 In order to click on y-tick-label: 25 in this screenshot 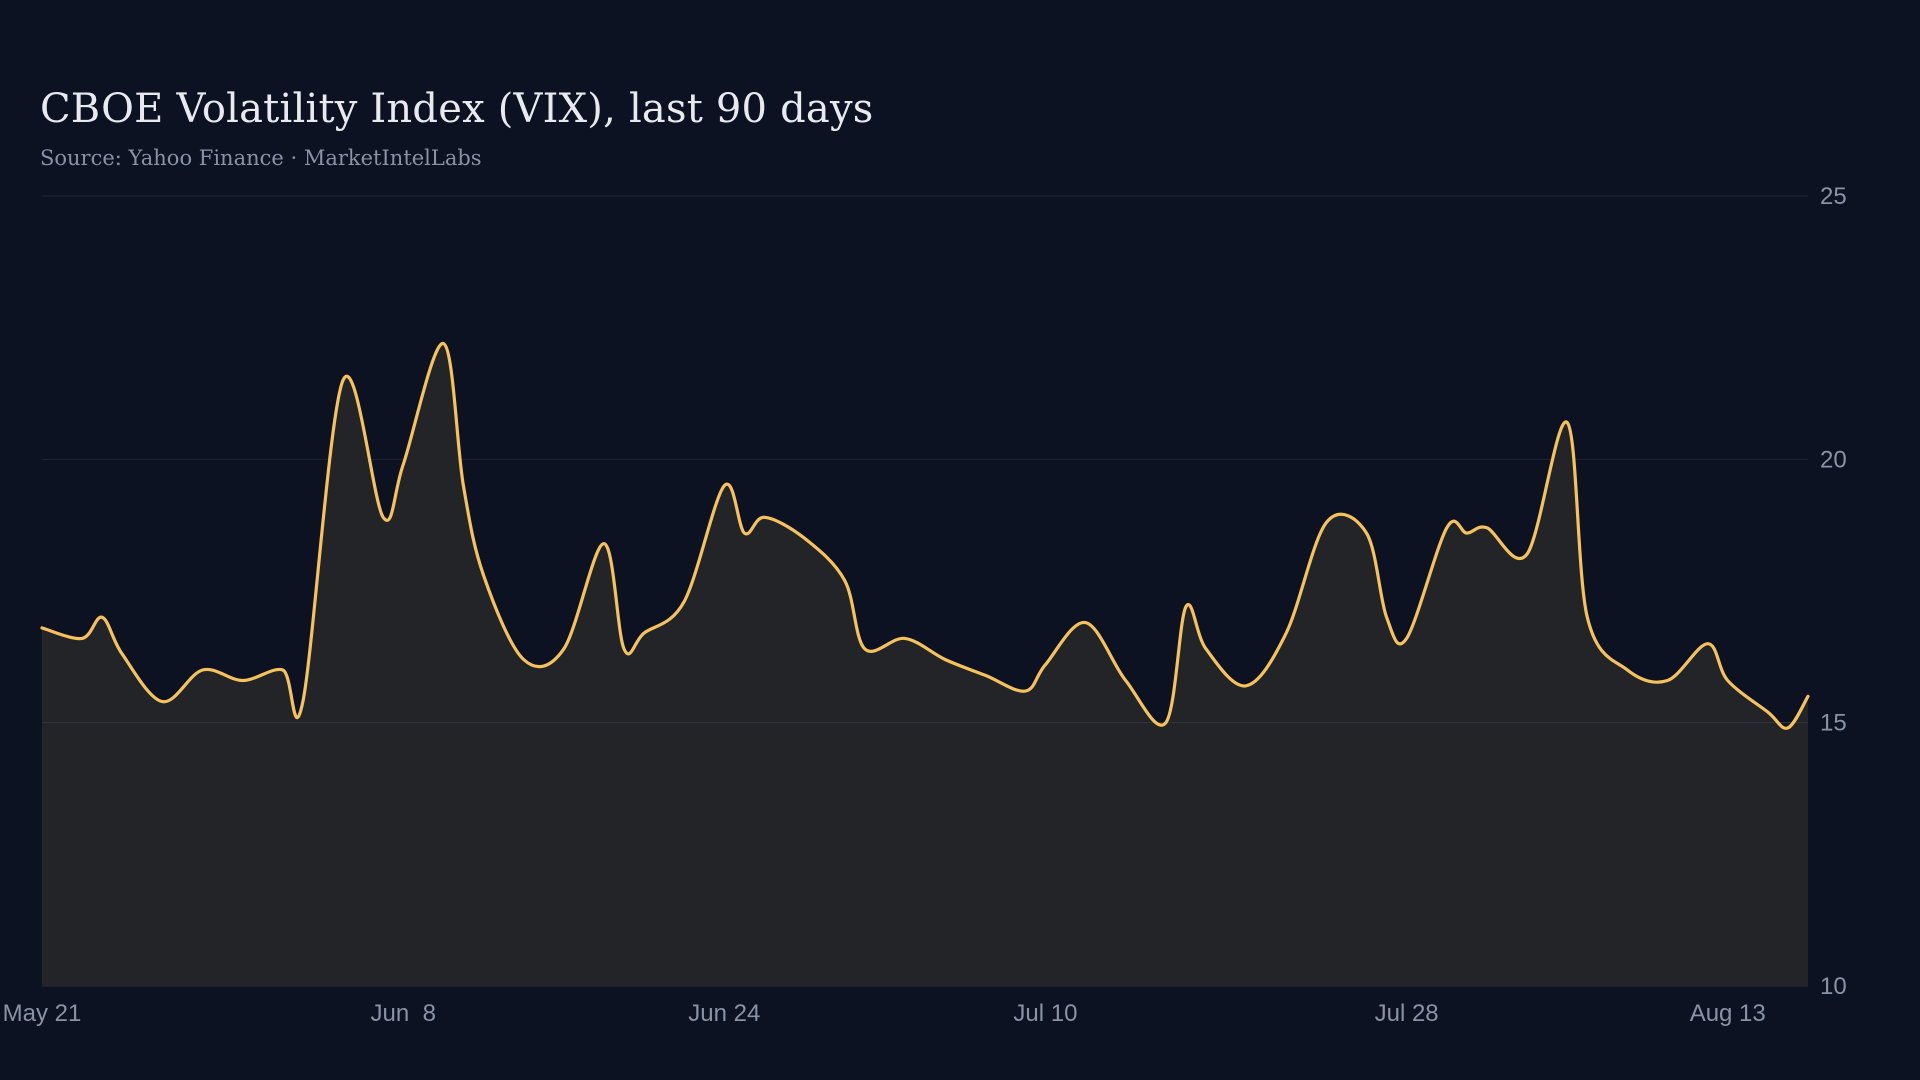, I will do `click(1833, 196)`.